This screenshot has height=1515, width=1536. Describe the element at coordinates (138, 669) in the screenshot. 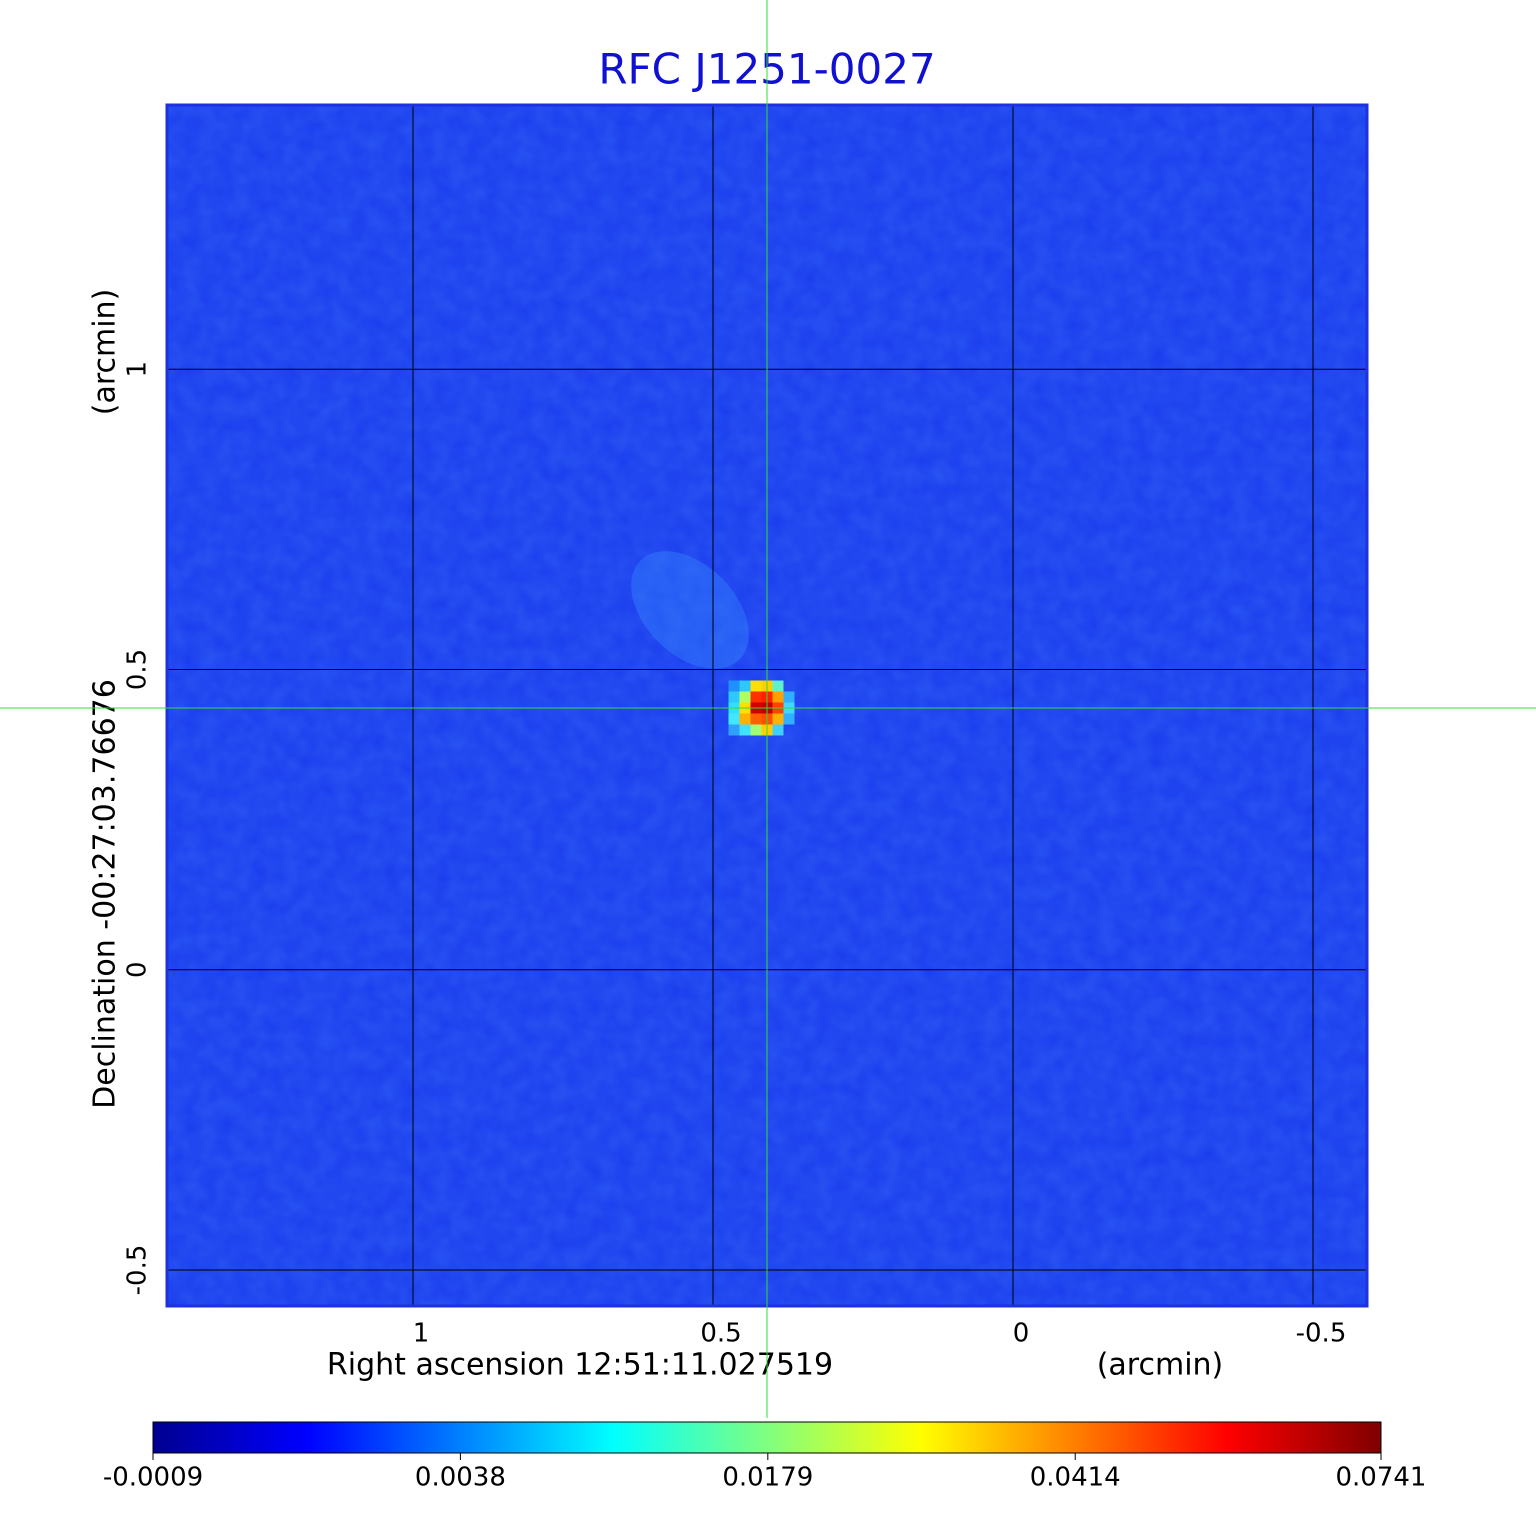

I see `y-tick-label: 0.5` at that location.